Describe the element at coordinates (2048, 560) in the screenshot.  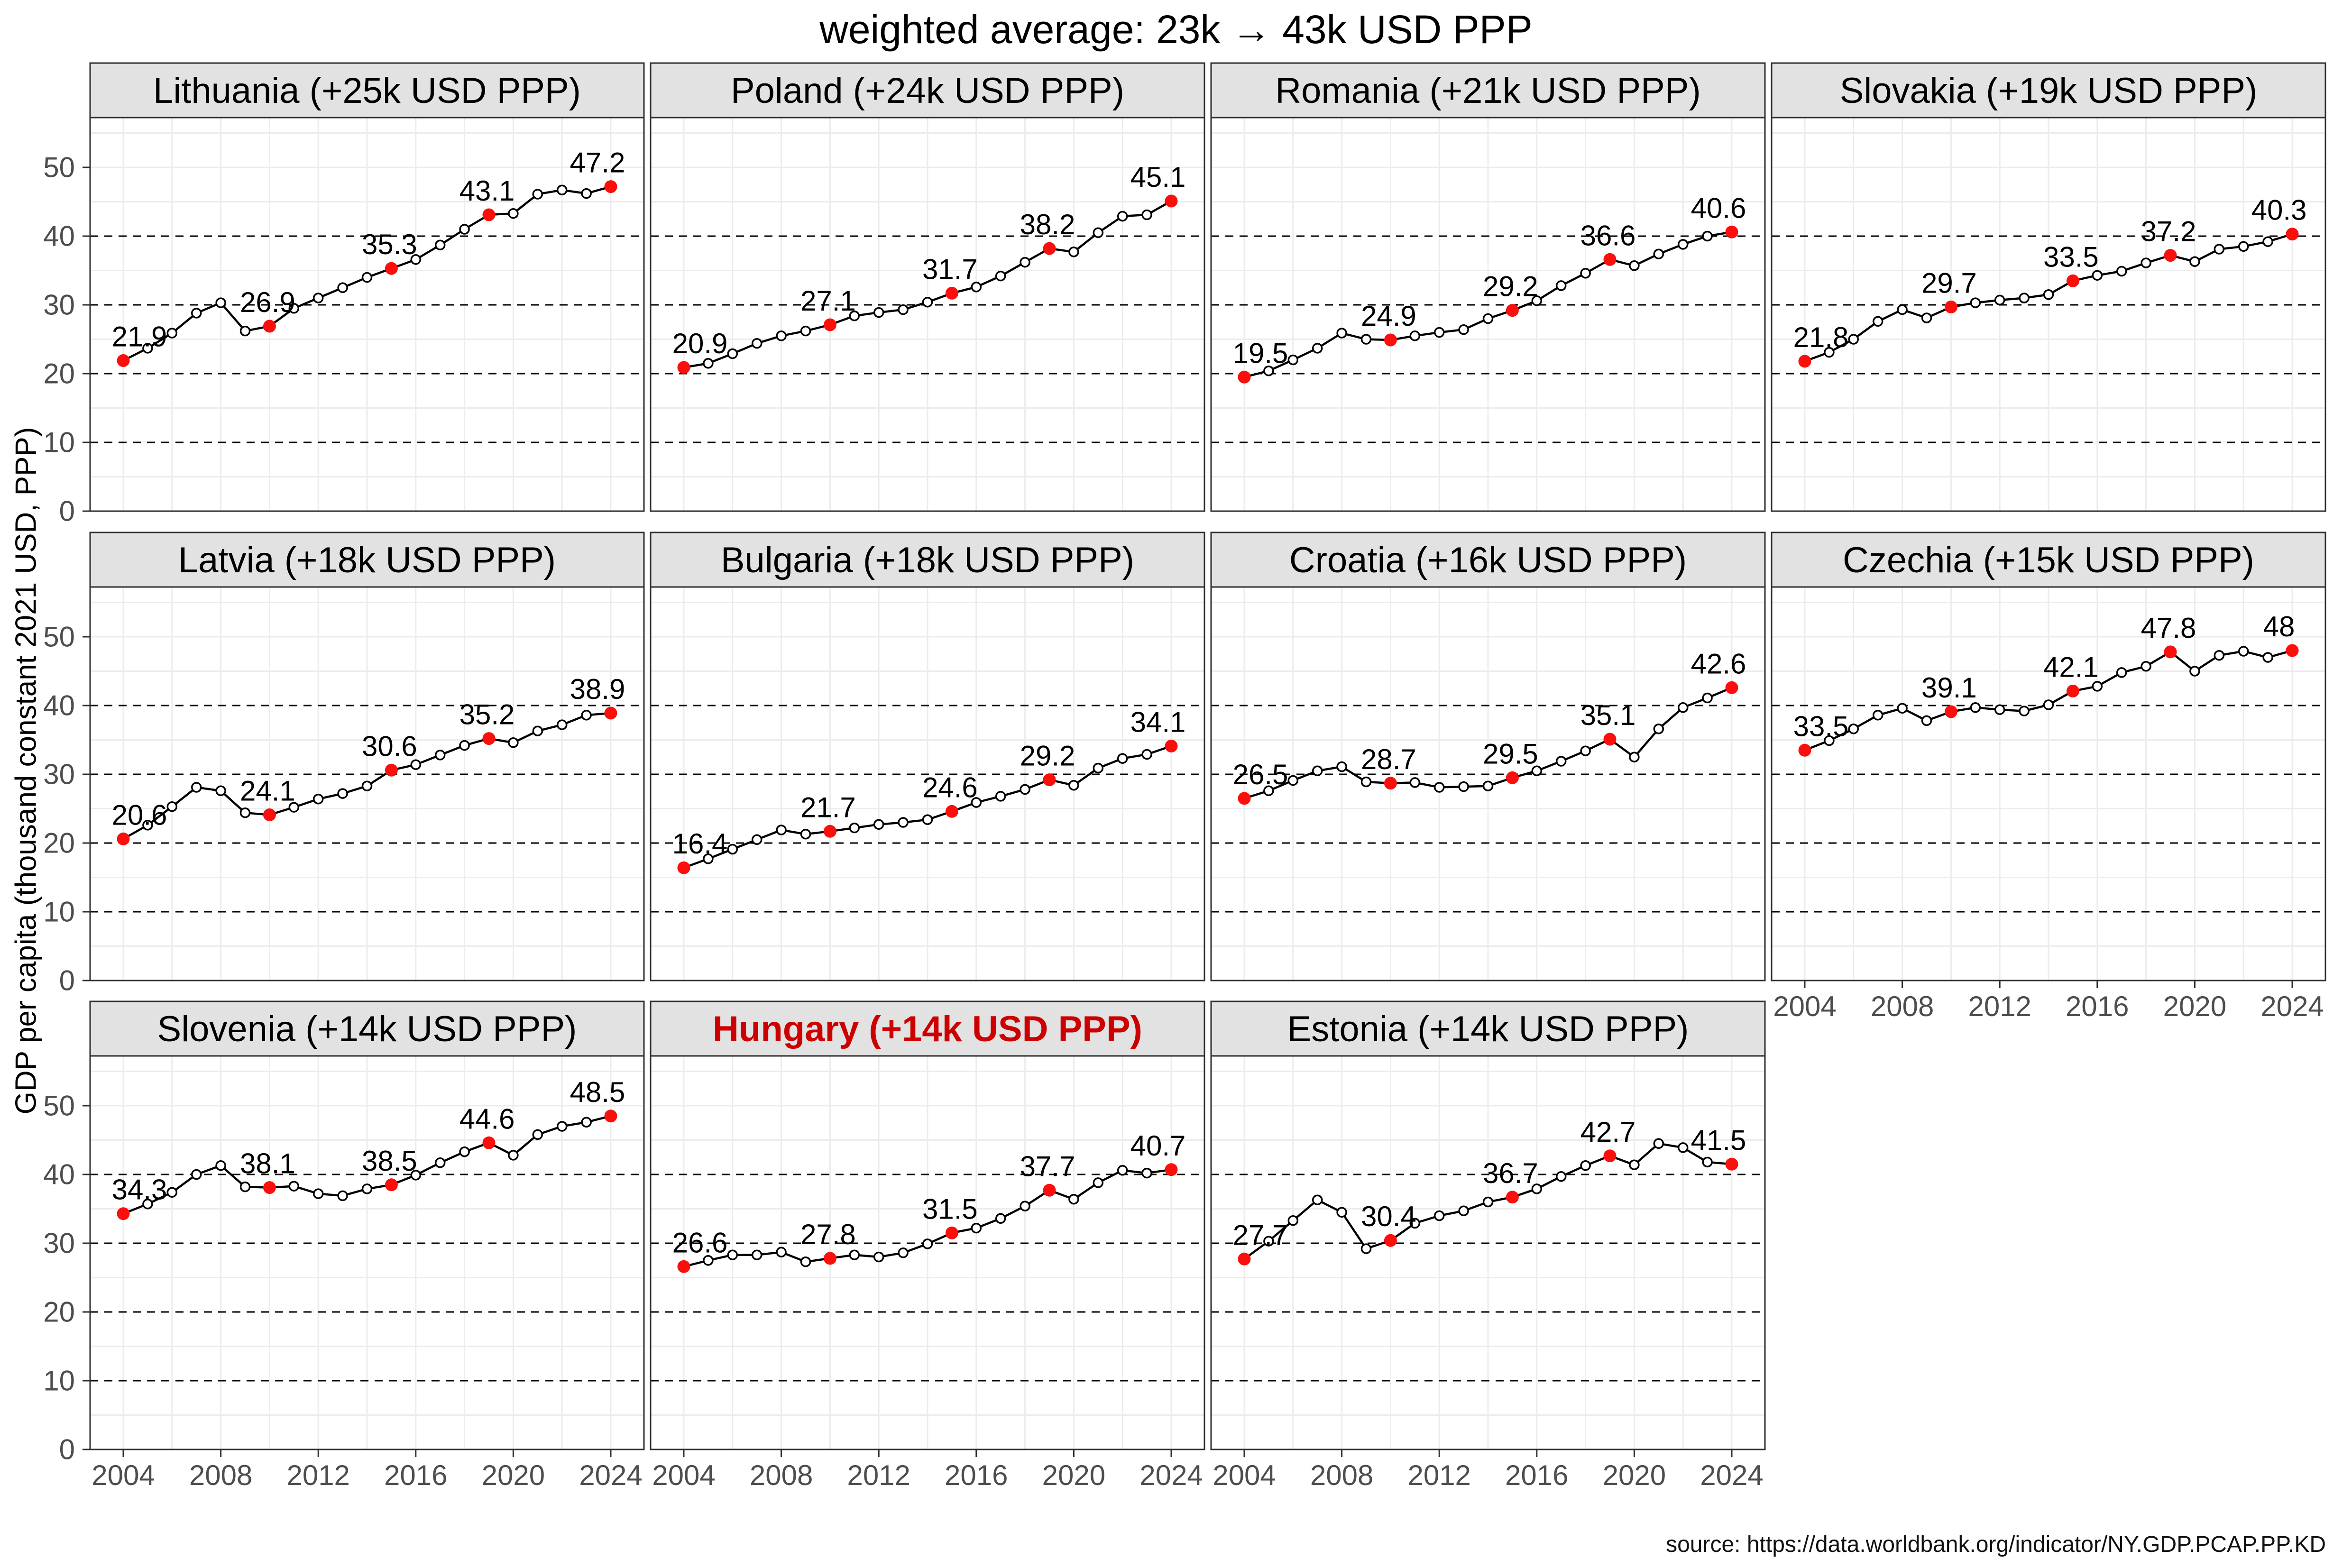
I see `panel-title: Czechia (+15k USD PPP)` at that location.